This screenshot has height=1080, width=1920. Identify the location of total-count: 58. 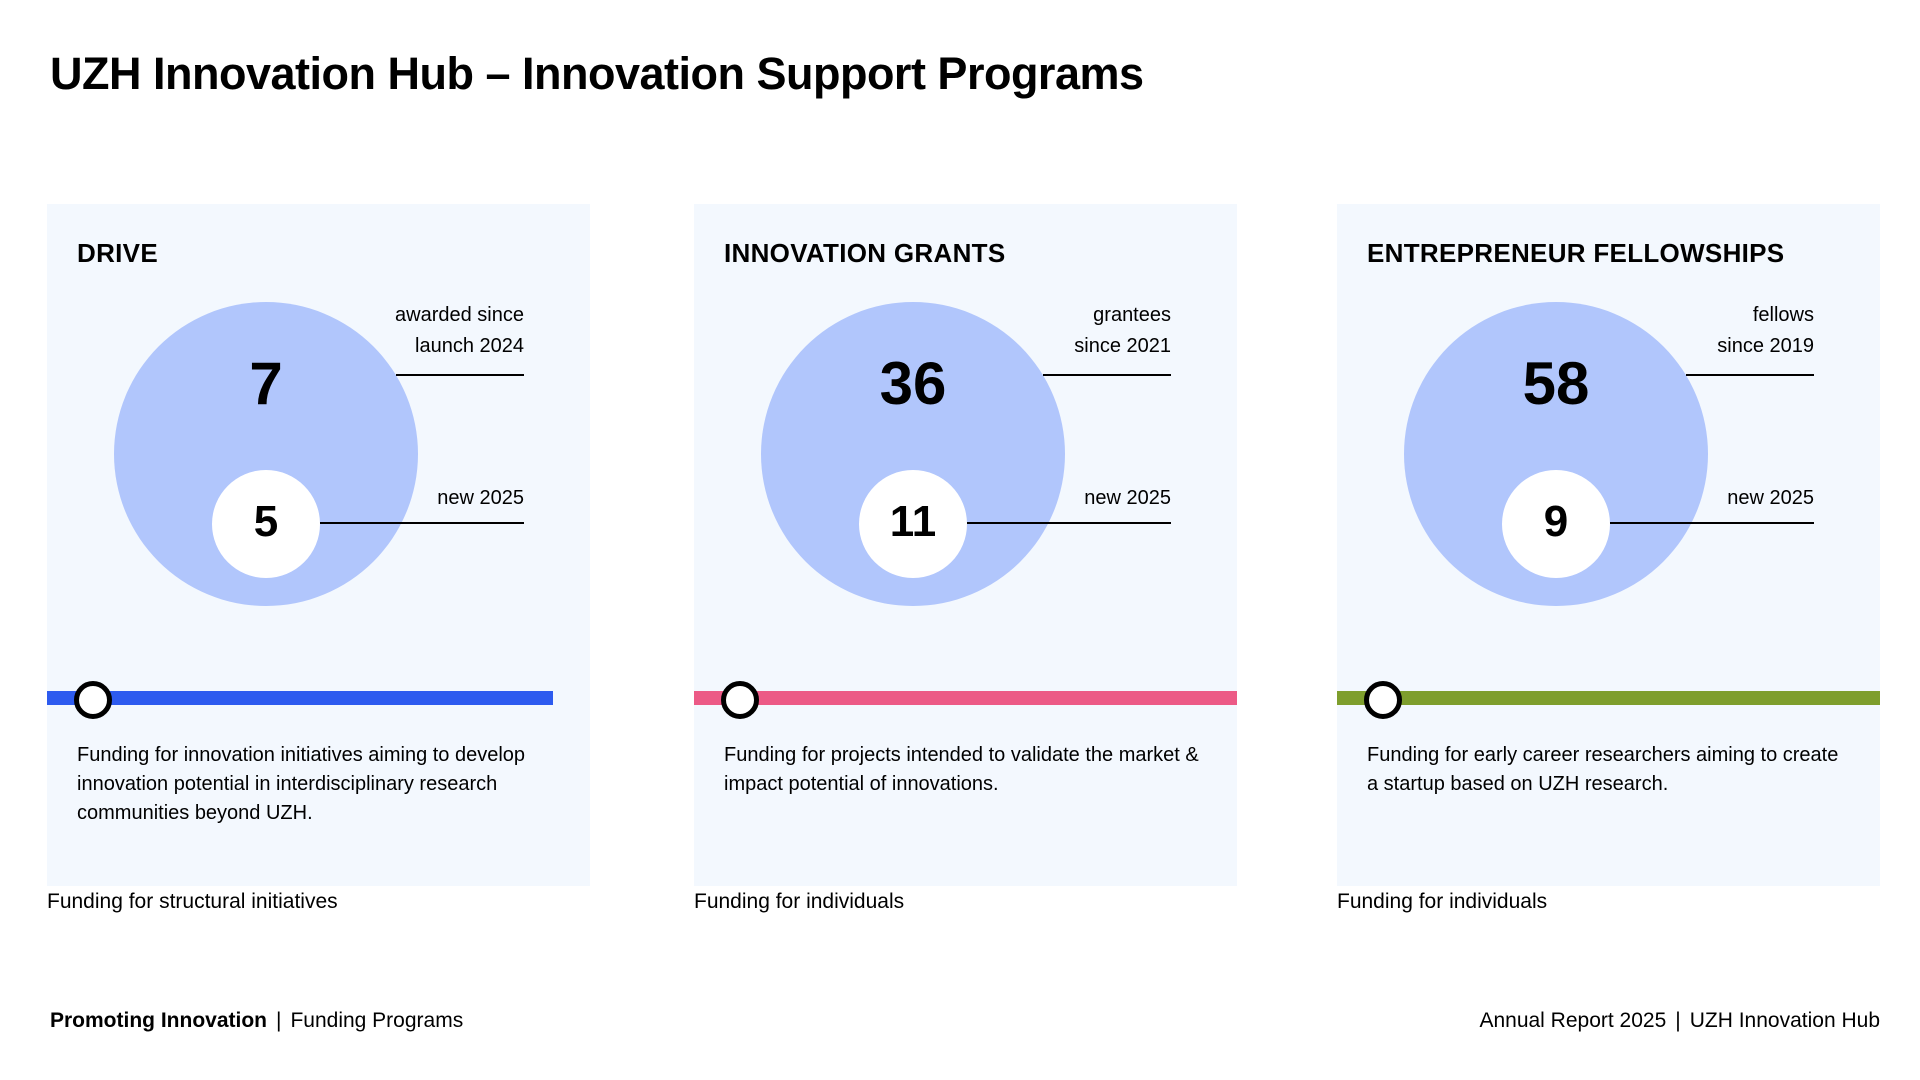
(1556, 383).